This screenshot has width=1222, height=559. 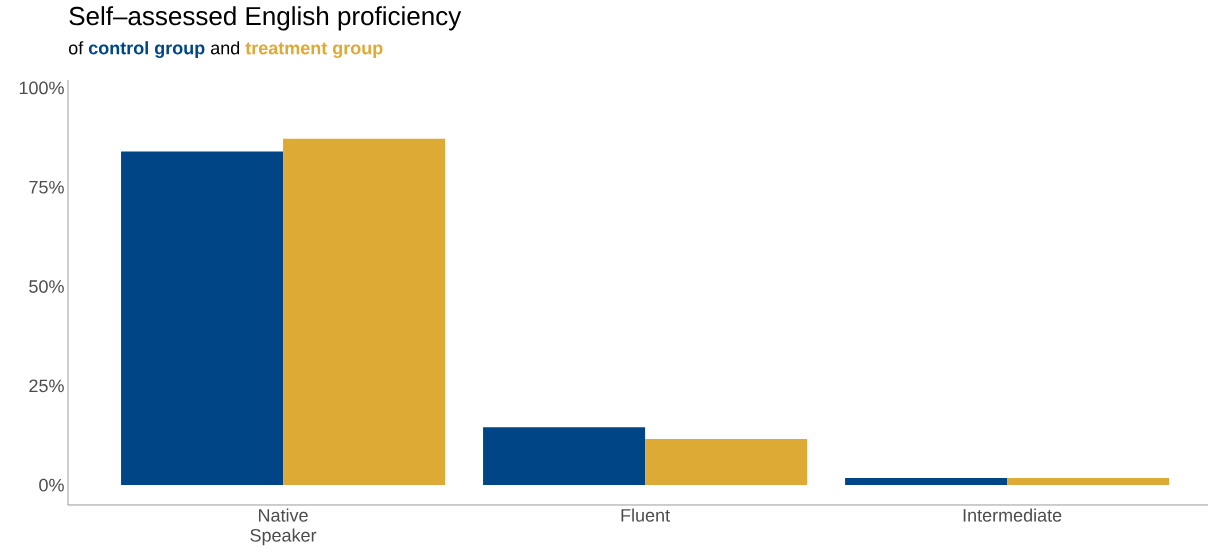 I want to click on y-tick-label: 100%, so click(x=41, y=88).